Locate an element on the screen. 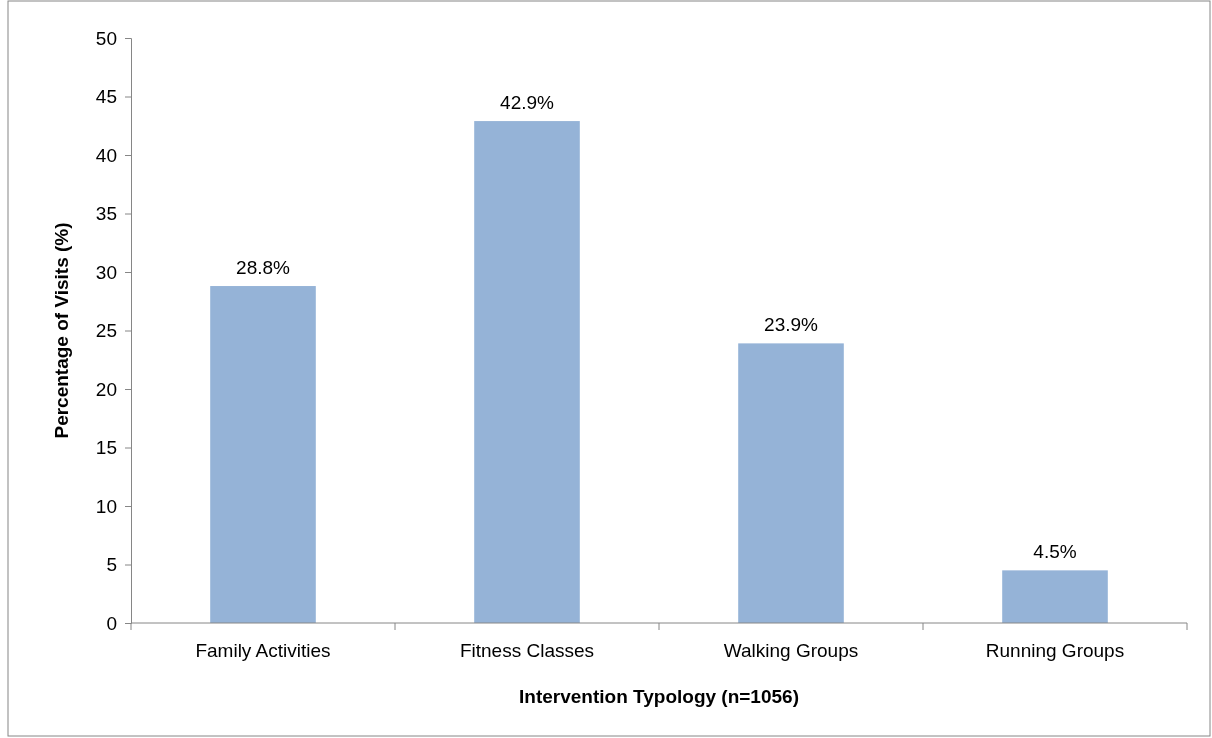 Image resolution: width=1212 pixels, height=738 pixels. y-axis-title: Percentage of Visits (%) is located at coordinates (61, 330).